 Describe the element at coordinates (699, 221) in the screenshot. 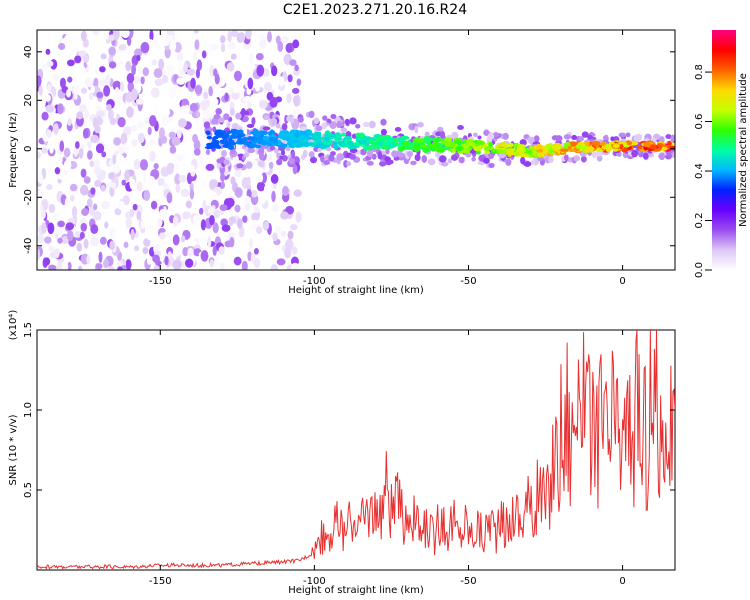

I see `colorbar-tick-label: 0.2` at that location.